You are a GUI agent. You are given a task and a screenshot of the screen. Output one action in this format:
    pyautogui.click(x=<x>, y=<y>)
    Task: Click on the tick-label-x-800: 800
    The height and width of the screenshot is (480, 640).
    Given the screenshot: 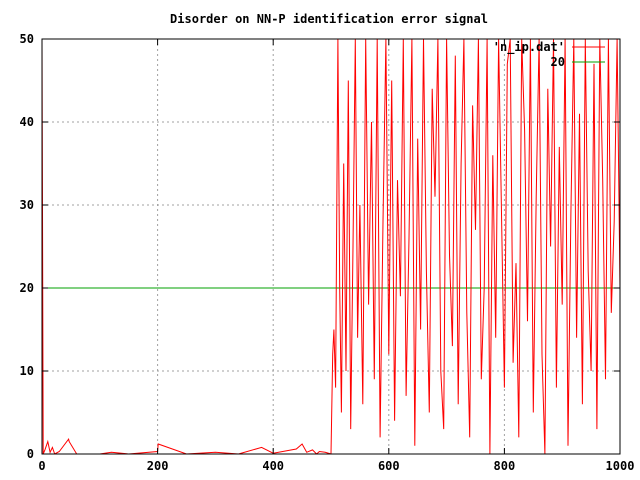 What is the action you would take?
    pyautogui.click(x=505, y=466)
    